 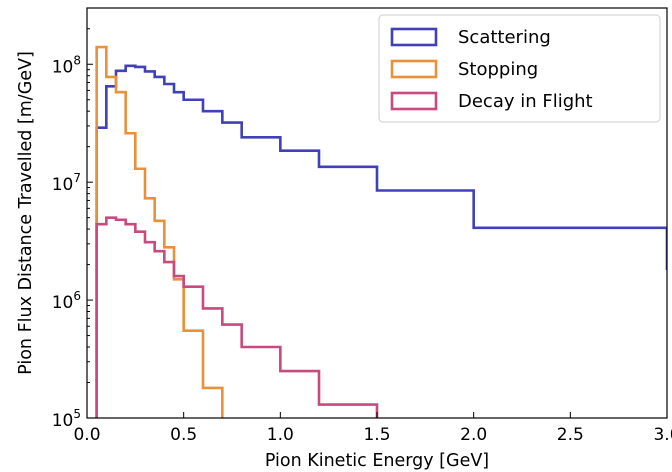 What do you see at coordinates (66, 419) in the screenshot?
I see `y-tick-label: 10⁵` at bounding box center [66, 419].